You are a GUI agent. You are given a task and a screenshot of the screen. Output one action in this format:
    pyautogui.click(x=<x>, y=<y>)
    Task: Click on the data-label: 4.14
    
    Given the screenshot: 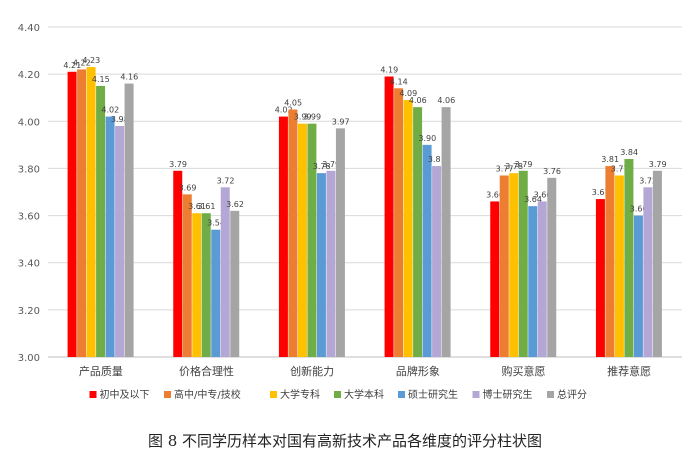 What is the action you would take?
    pyautogui.click(x=399, y=81)
    